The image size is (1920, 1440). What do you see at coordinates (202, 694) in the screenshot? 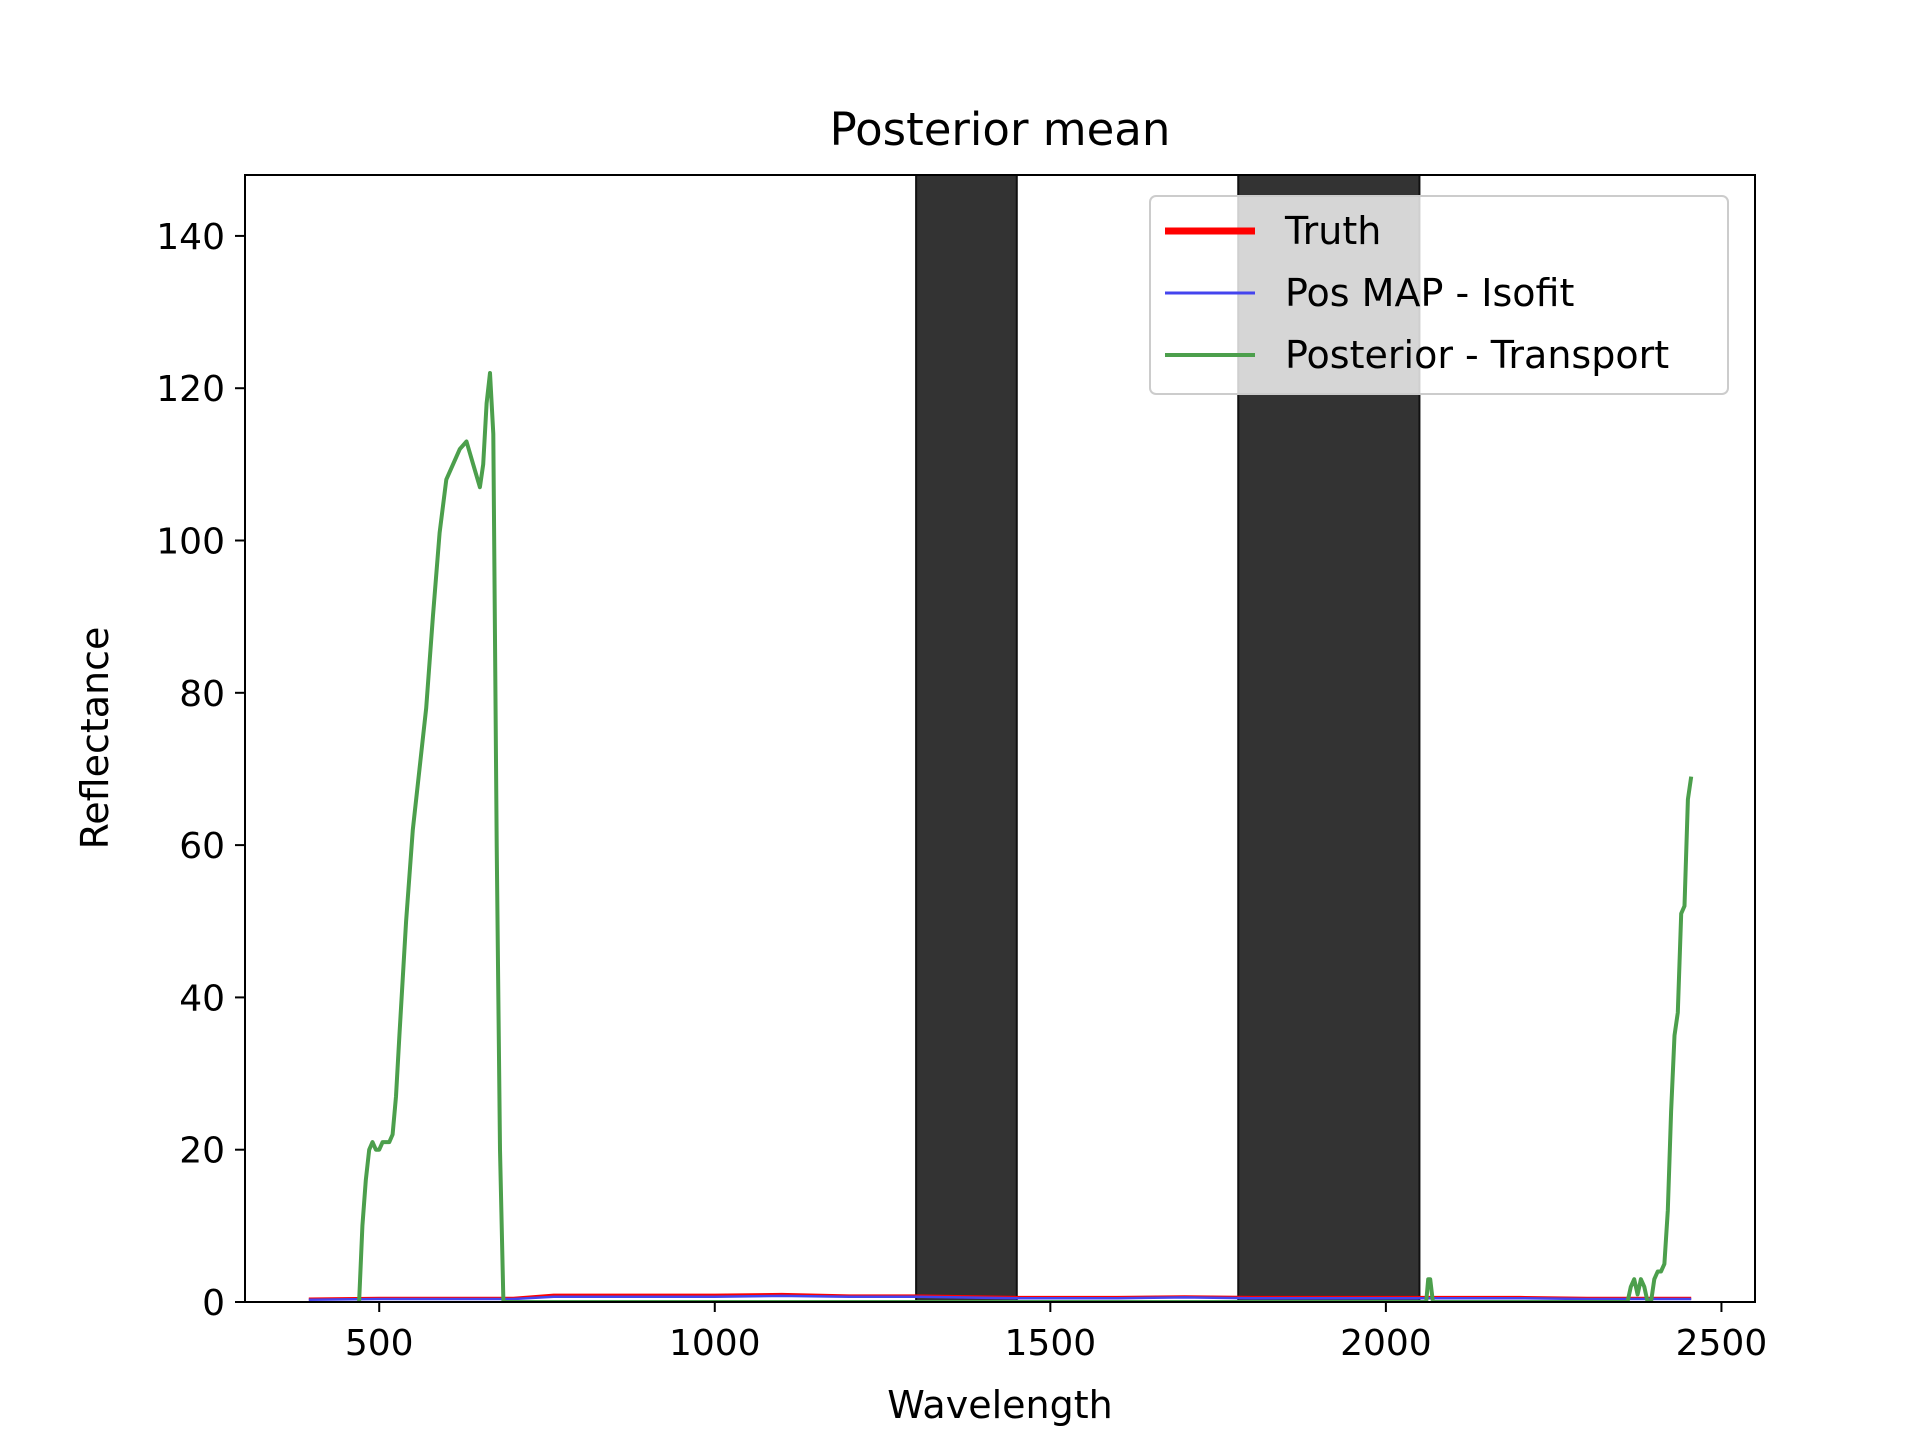
I see `y-tick-label-4: 80` at bounding box center [202, 694].